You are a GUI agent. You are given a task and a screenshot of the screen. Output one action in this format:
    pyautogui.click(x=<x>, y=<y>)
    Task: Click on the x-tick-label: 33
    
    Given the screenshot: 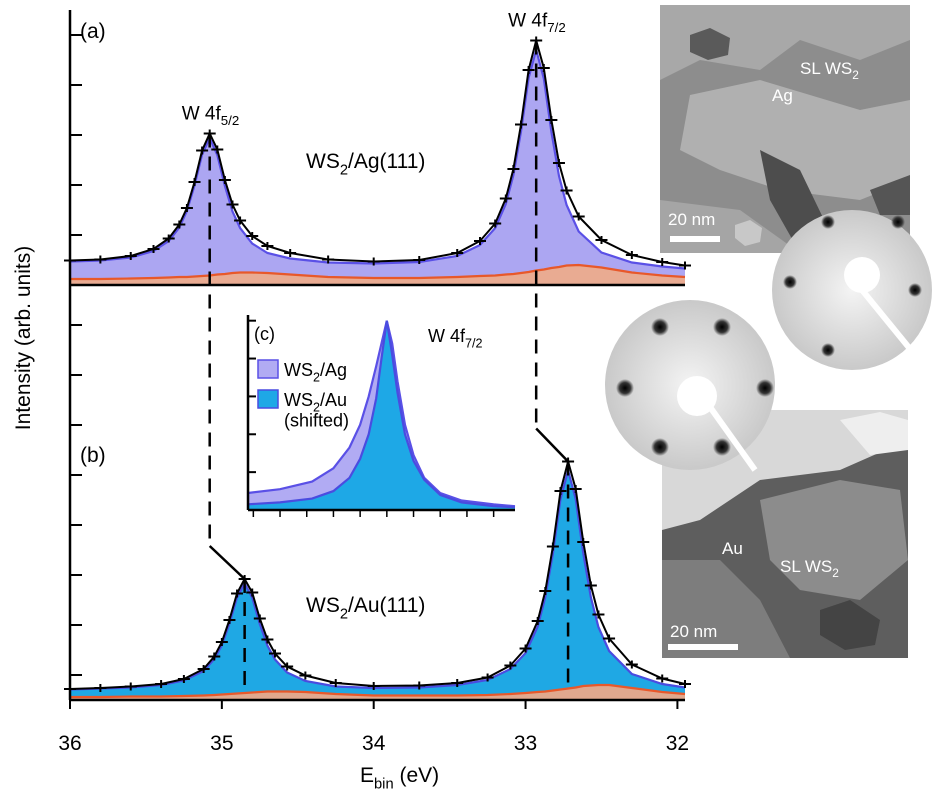 What is the action you would take?
    pyautogui.click(x=525, y=743)
    